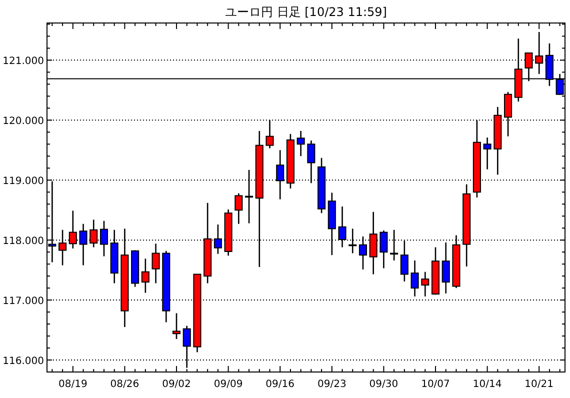 This screenshot has width=570, height=398. Describe the element at coordinates (228, 384) in the screenshot. I see `x-tick-label: 09/09` at that location.